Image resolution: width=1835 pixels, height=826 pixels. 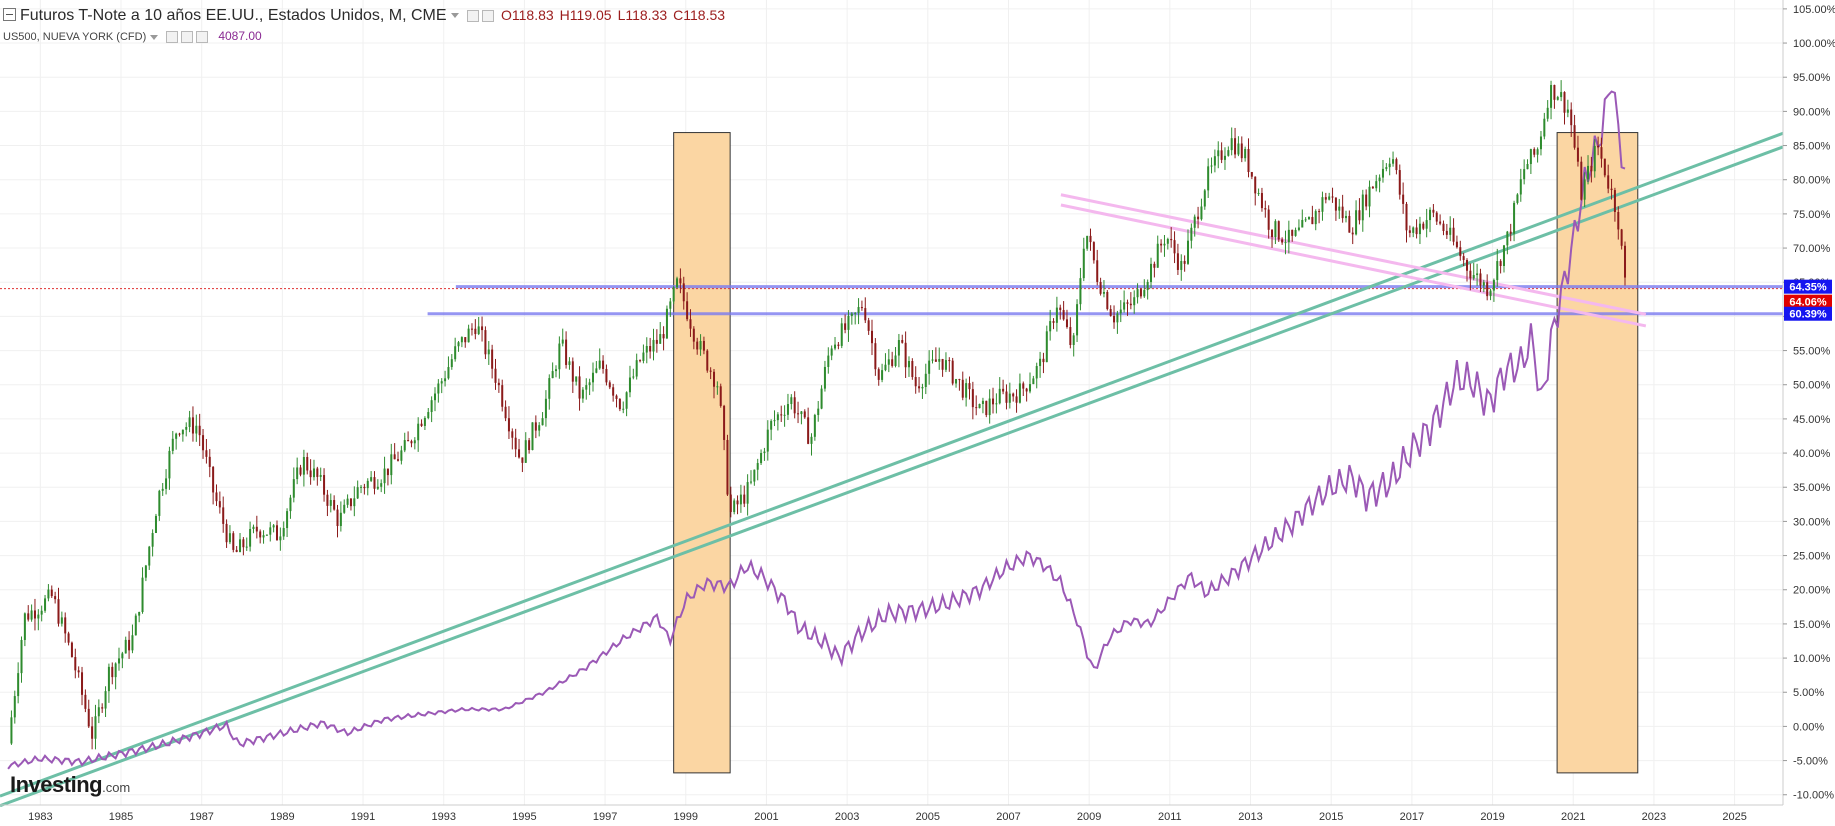 I want to click on collapse-toggle-icon, so click(x=9, y=15).